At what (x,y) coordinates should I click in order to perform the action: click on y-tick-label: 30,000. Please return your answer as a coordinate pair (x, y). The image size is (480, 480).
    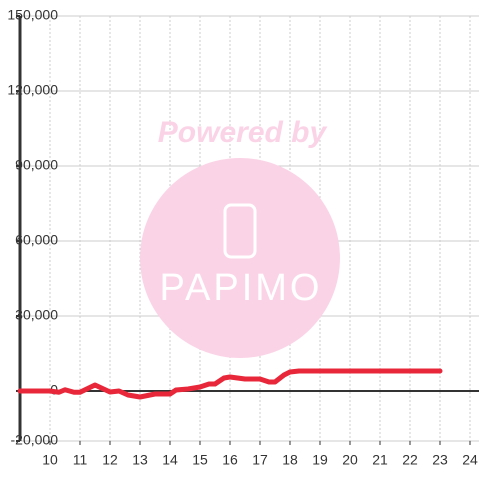
    Looking at the image, I should click on (36, 315).